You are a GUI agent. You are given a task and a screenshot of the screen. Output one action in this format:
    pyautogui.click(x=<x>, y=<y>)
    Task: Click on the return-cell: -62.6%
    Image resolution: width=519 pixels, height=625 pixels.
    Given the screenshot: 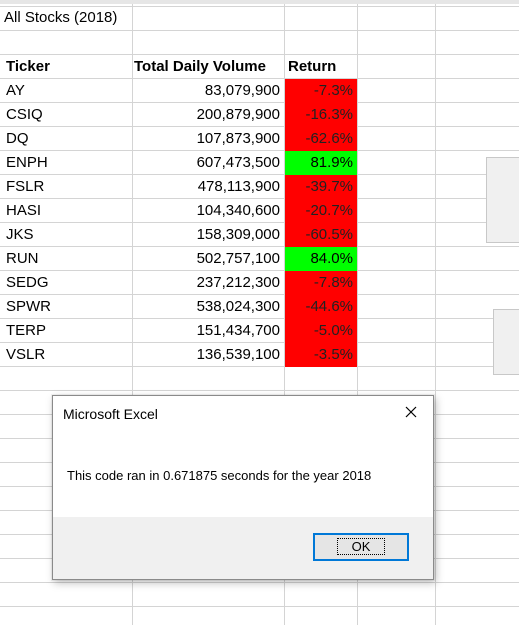 What is the action you would take?
    pyautogui.click(x=321, y=139)
    